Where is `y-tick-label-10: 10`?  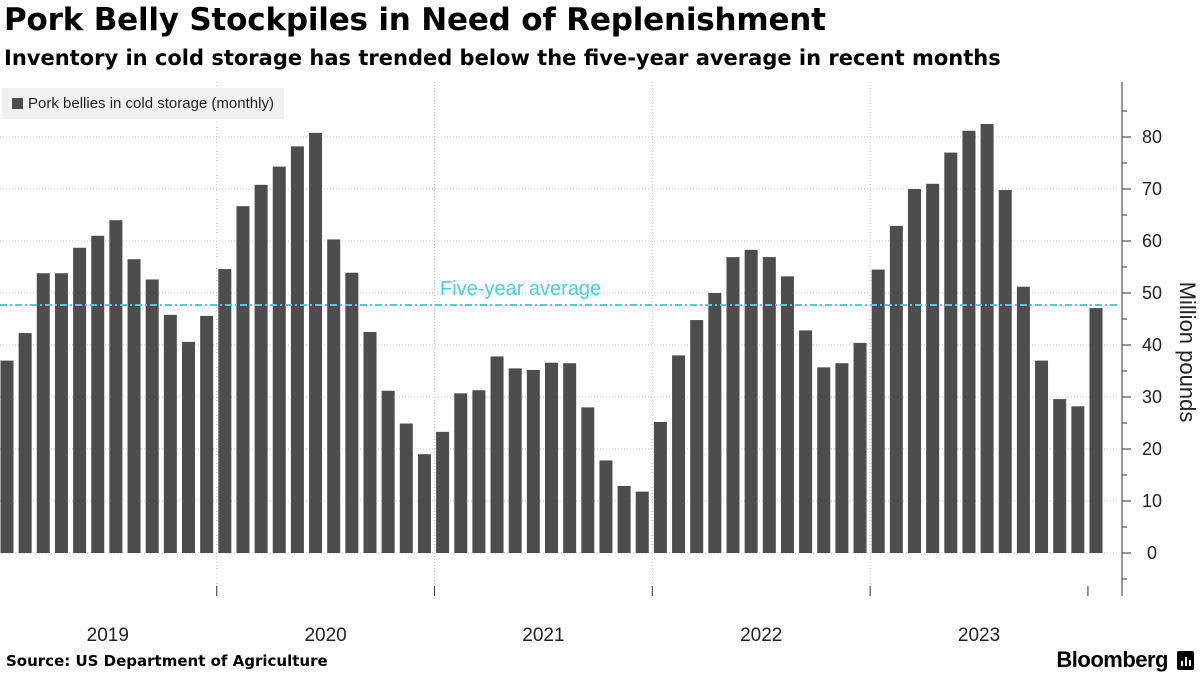 y-tick-label-10: 10 is located at coordinates (1152, 501).